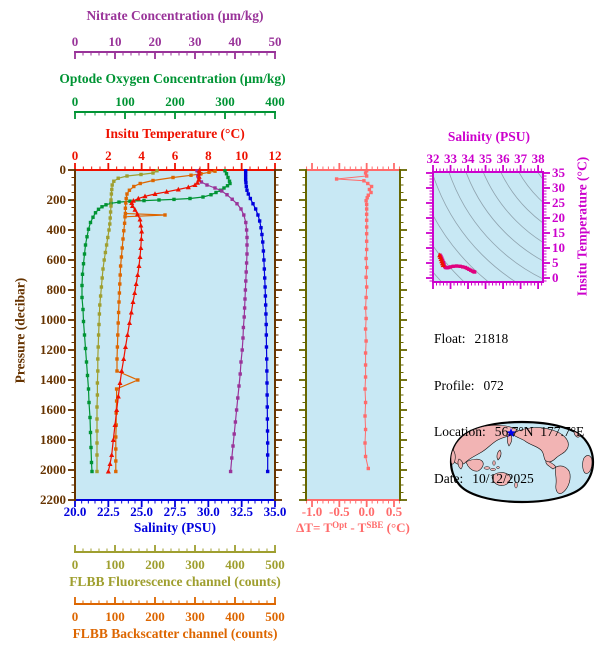 This screenshot has width=609, height=663. What do you see at coordinates (53, 409) in the screenshot?
I see `tick-label: 1600` at bounding box center [53, 409].